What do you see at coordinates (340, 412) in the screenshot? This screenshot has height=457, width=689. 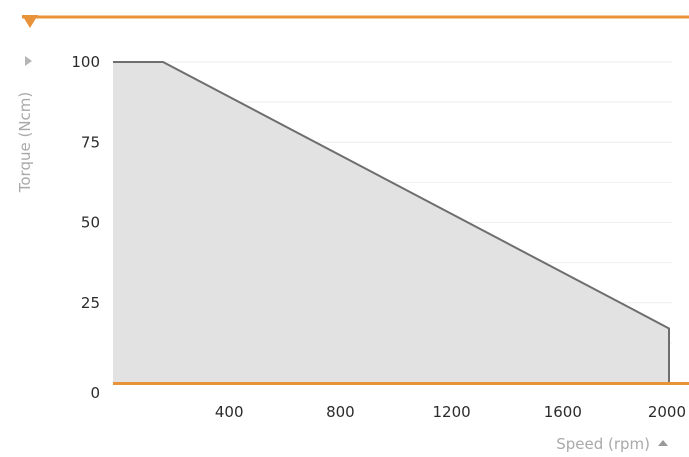 I see `x-tick-label: 800` at bounding box center [340, 412].